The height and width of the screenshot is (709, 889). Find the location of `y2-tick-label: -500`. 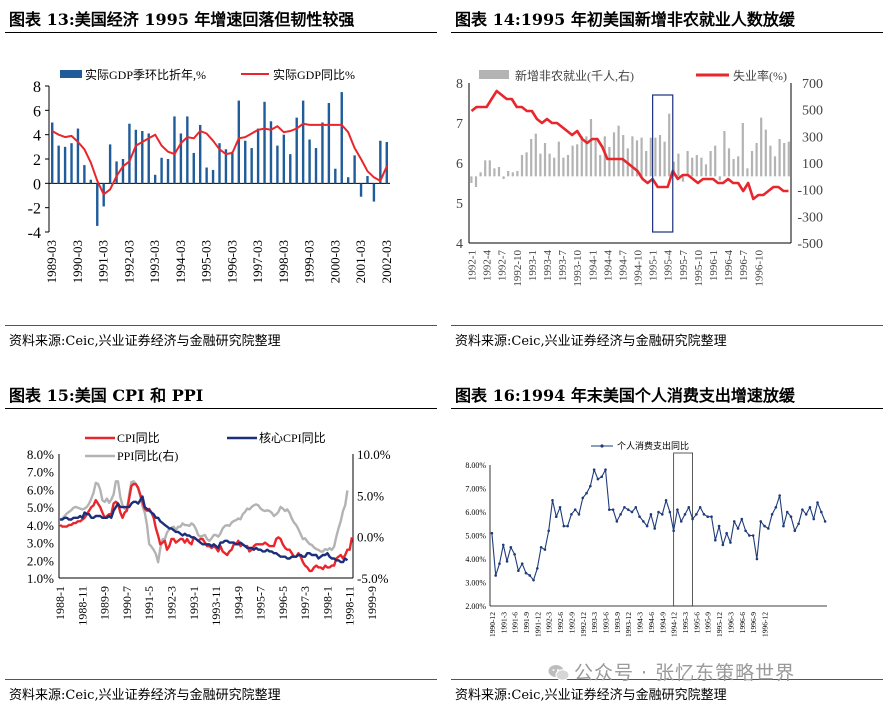

y2-tick-label: -500 is located at coordinates (810, 244).